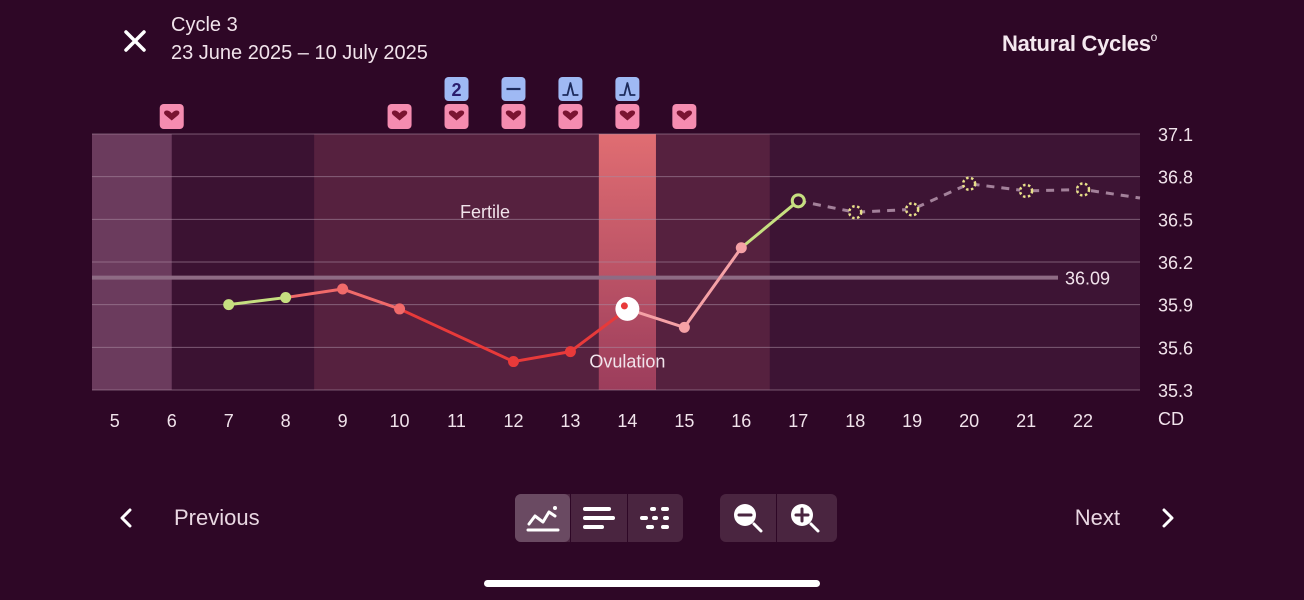  I want to click on y-tick-label: 35.9, so click(1175, 306).